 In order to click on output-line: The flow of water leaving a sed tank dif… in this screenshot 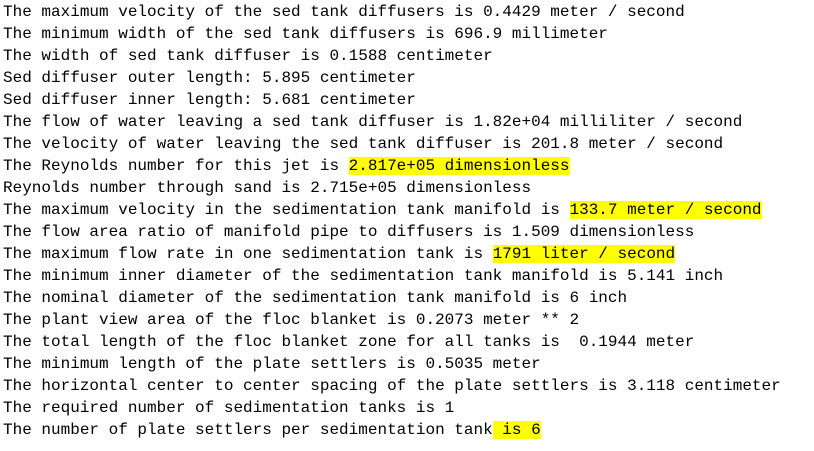, I will do `click(408, 122)`.